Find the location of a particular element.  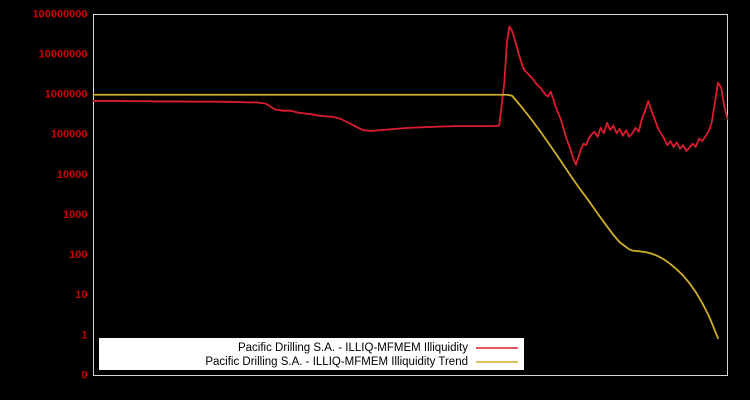

y-axis-tick-label: 100000 is located at coordinates (69, 135).